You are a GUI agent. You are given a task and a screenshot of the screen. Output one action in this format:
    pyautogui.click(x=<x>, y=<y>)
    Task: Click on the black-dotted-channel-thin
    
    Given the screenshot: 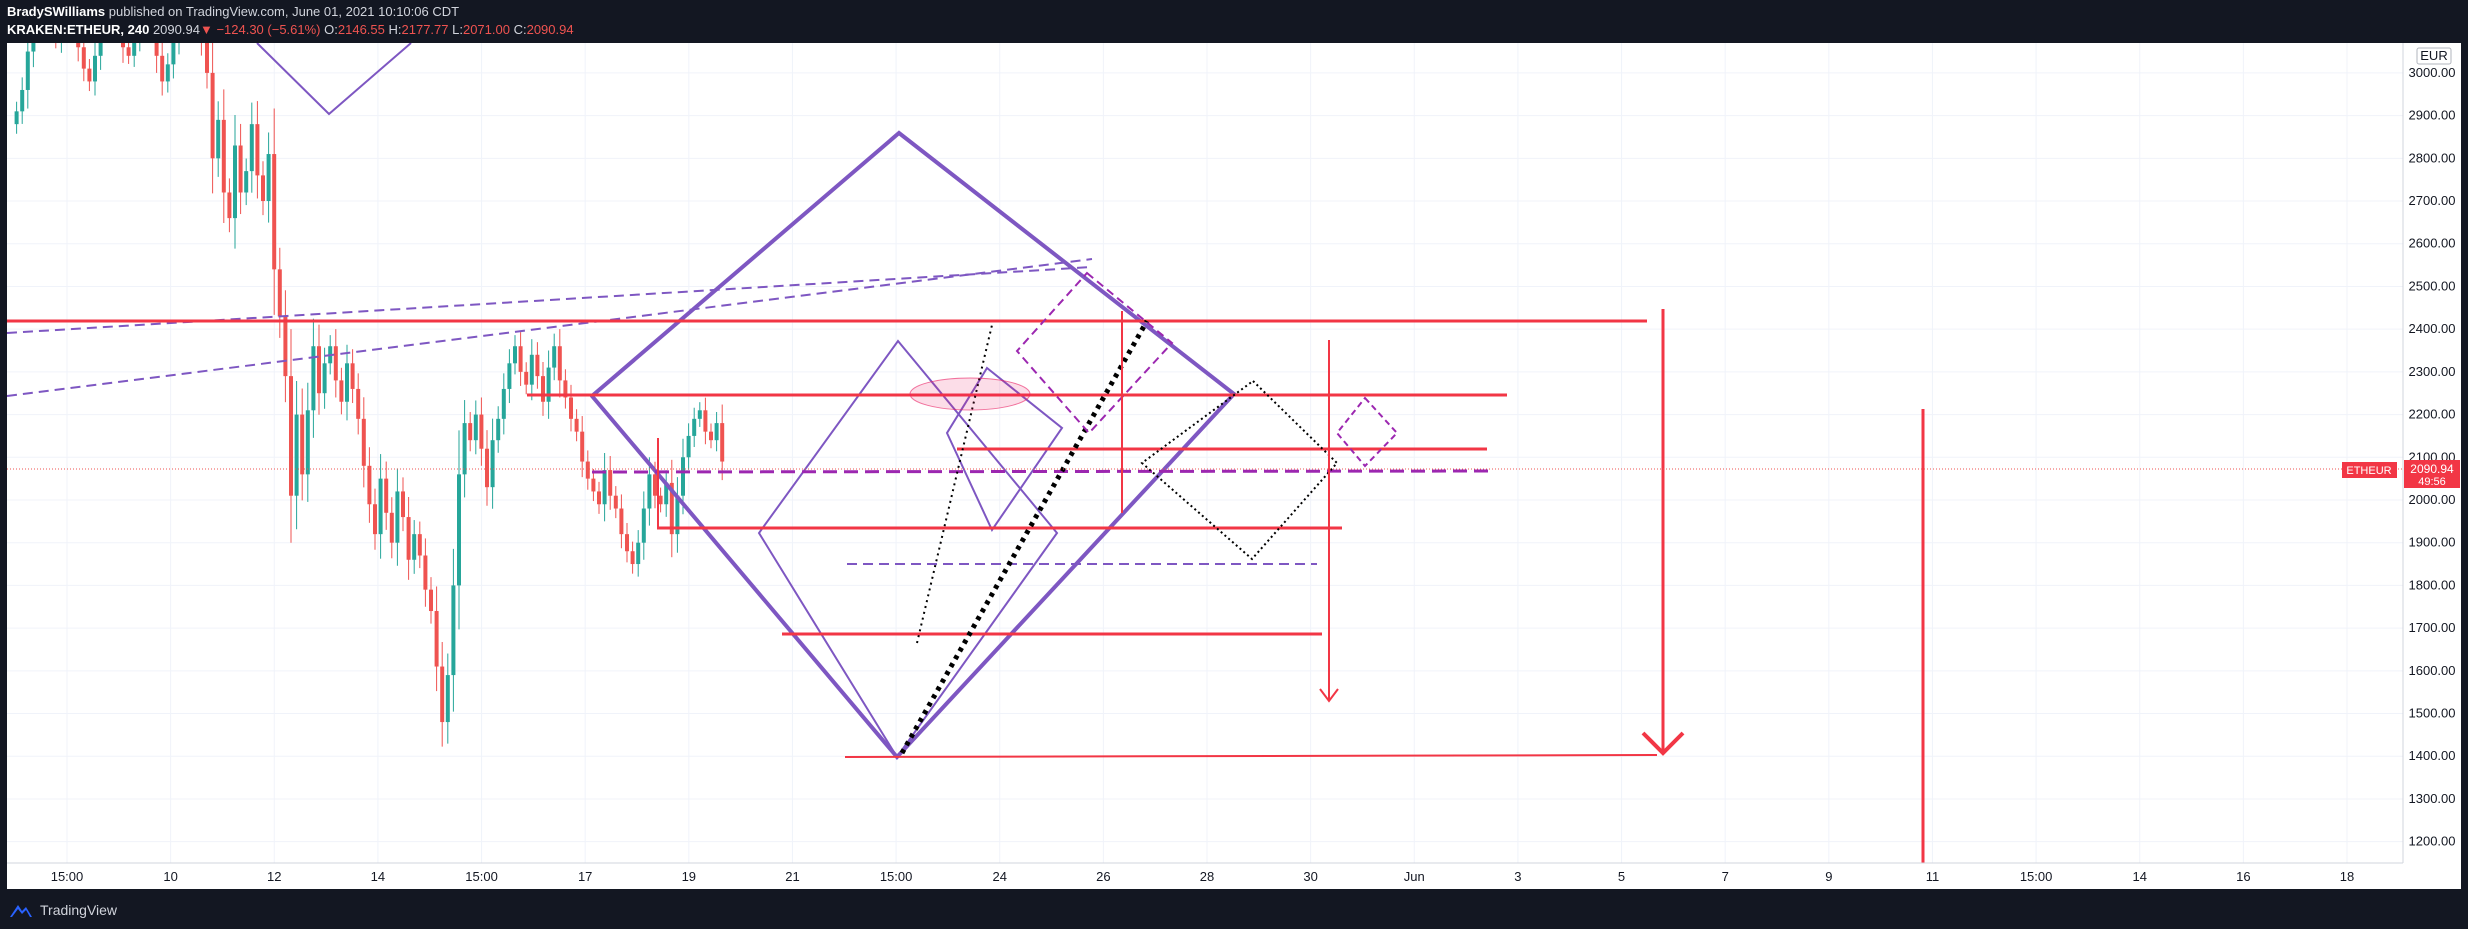 What is the action you would take?
    pyautogui.click(x=954, y=484)
    